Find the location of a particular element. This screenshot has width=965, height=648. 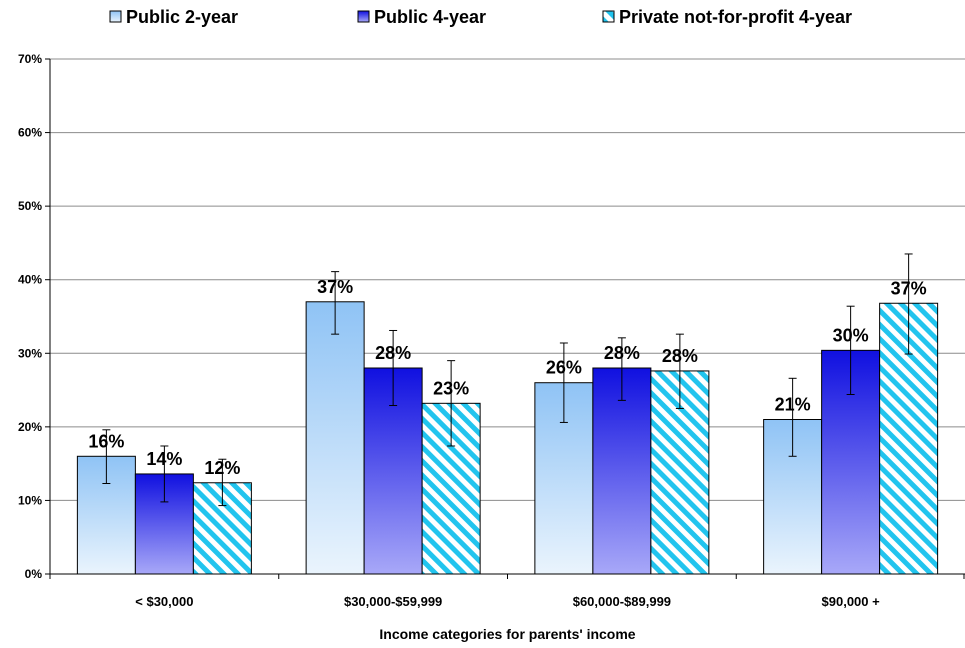

y-tick-label: 0% is located at coordinates (34, 574).